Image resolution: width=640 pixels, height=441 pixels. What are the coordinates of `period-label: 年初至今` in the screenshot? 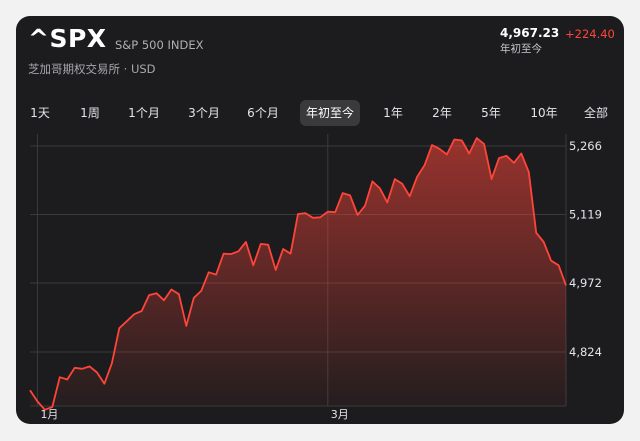 It's located at (521, 49).